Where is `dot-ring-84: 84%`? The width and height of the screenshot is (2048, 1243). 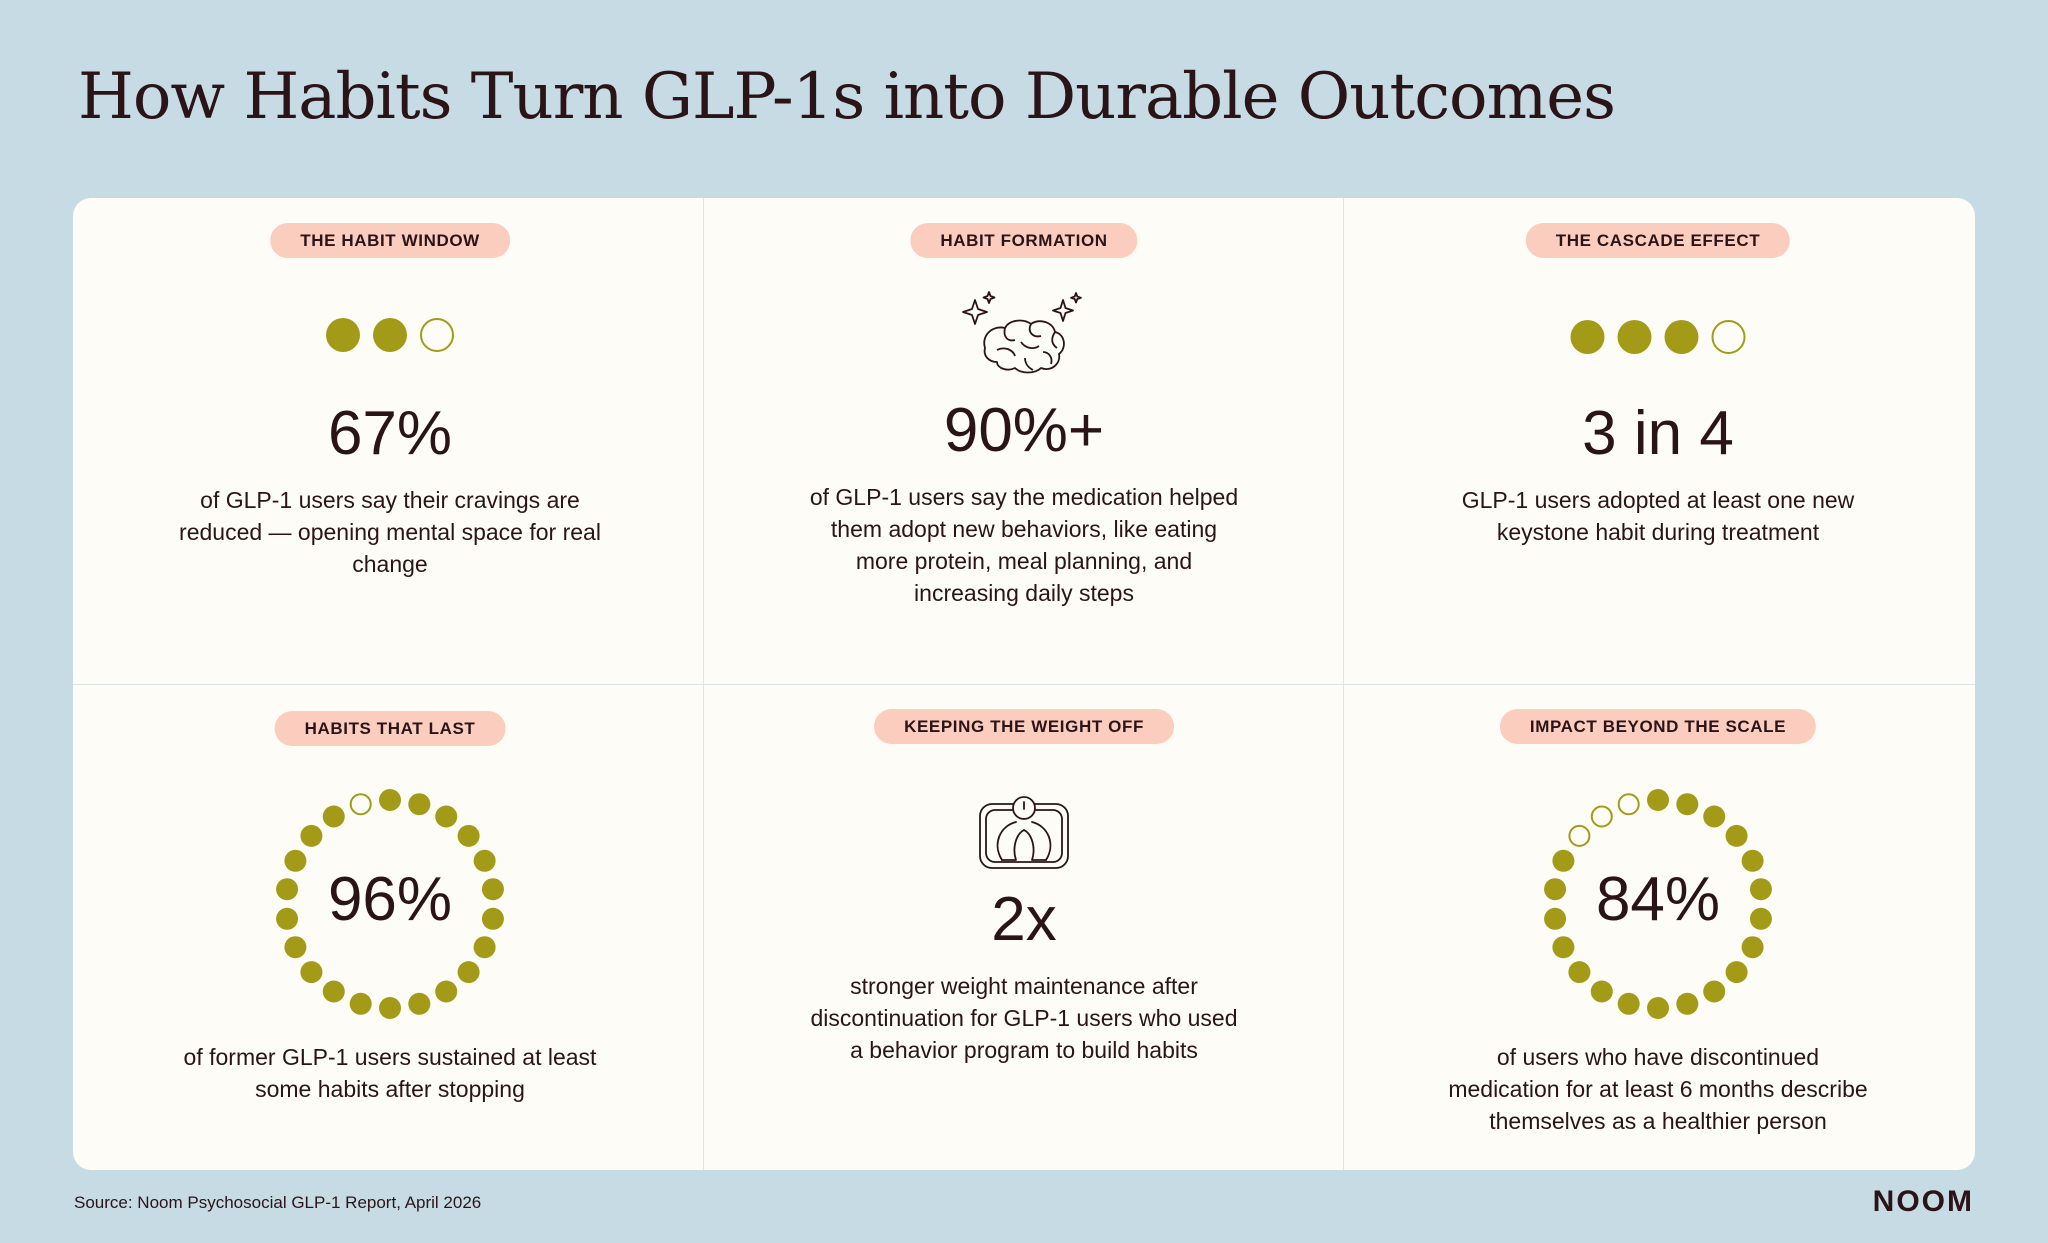
dot-ring-84: 84% is located at coordinates (1658, 904).